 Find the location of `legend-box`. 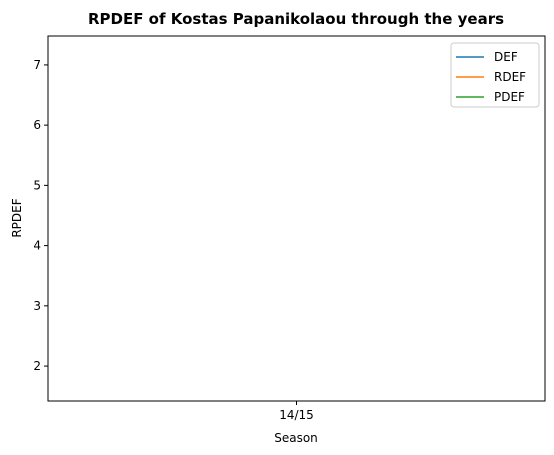

legend-box is located at coordinates (495, 75).